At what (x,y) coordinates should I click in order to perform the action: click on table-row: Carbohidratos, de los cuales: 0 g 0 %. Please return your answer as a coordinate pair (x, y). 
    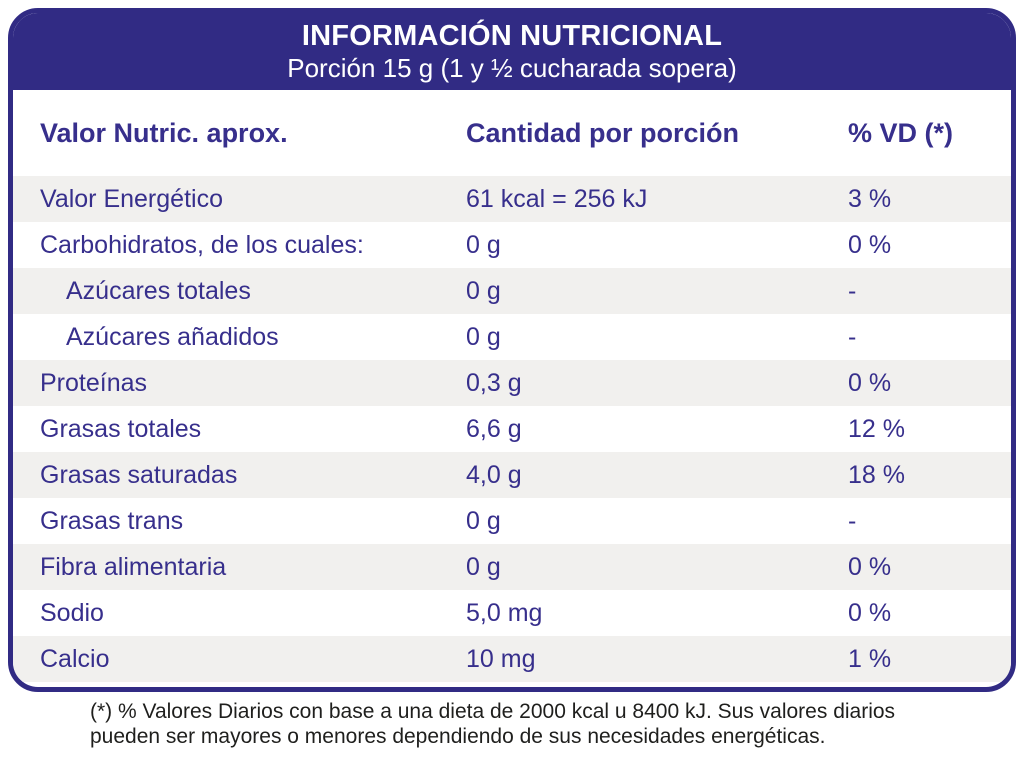
    Looking at the image, I should click on (512, 245).